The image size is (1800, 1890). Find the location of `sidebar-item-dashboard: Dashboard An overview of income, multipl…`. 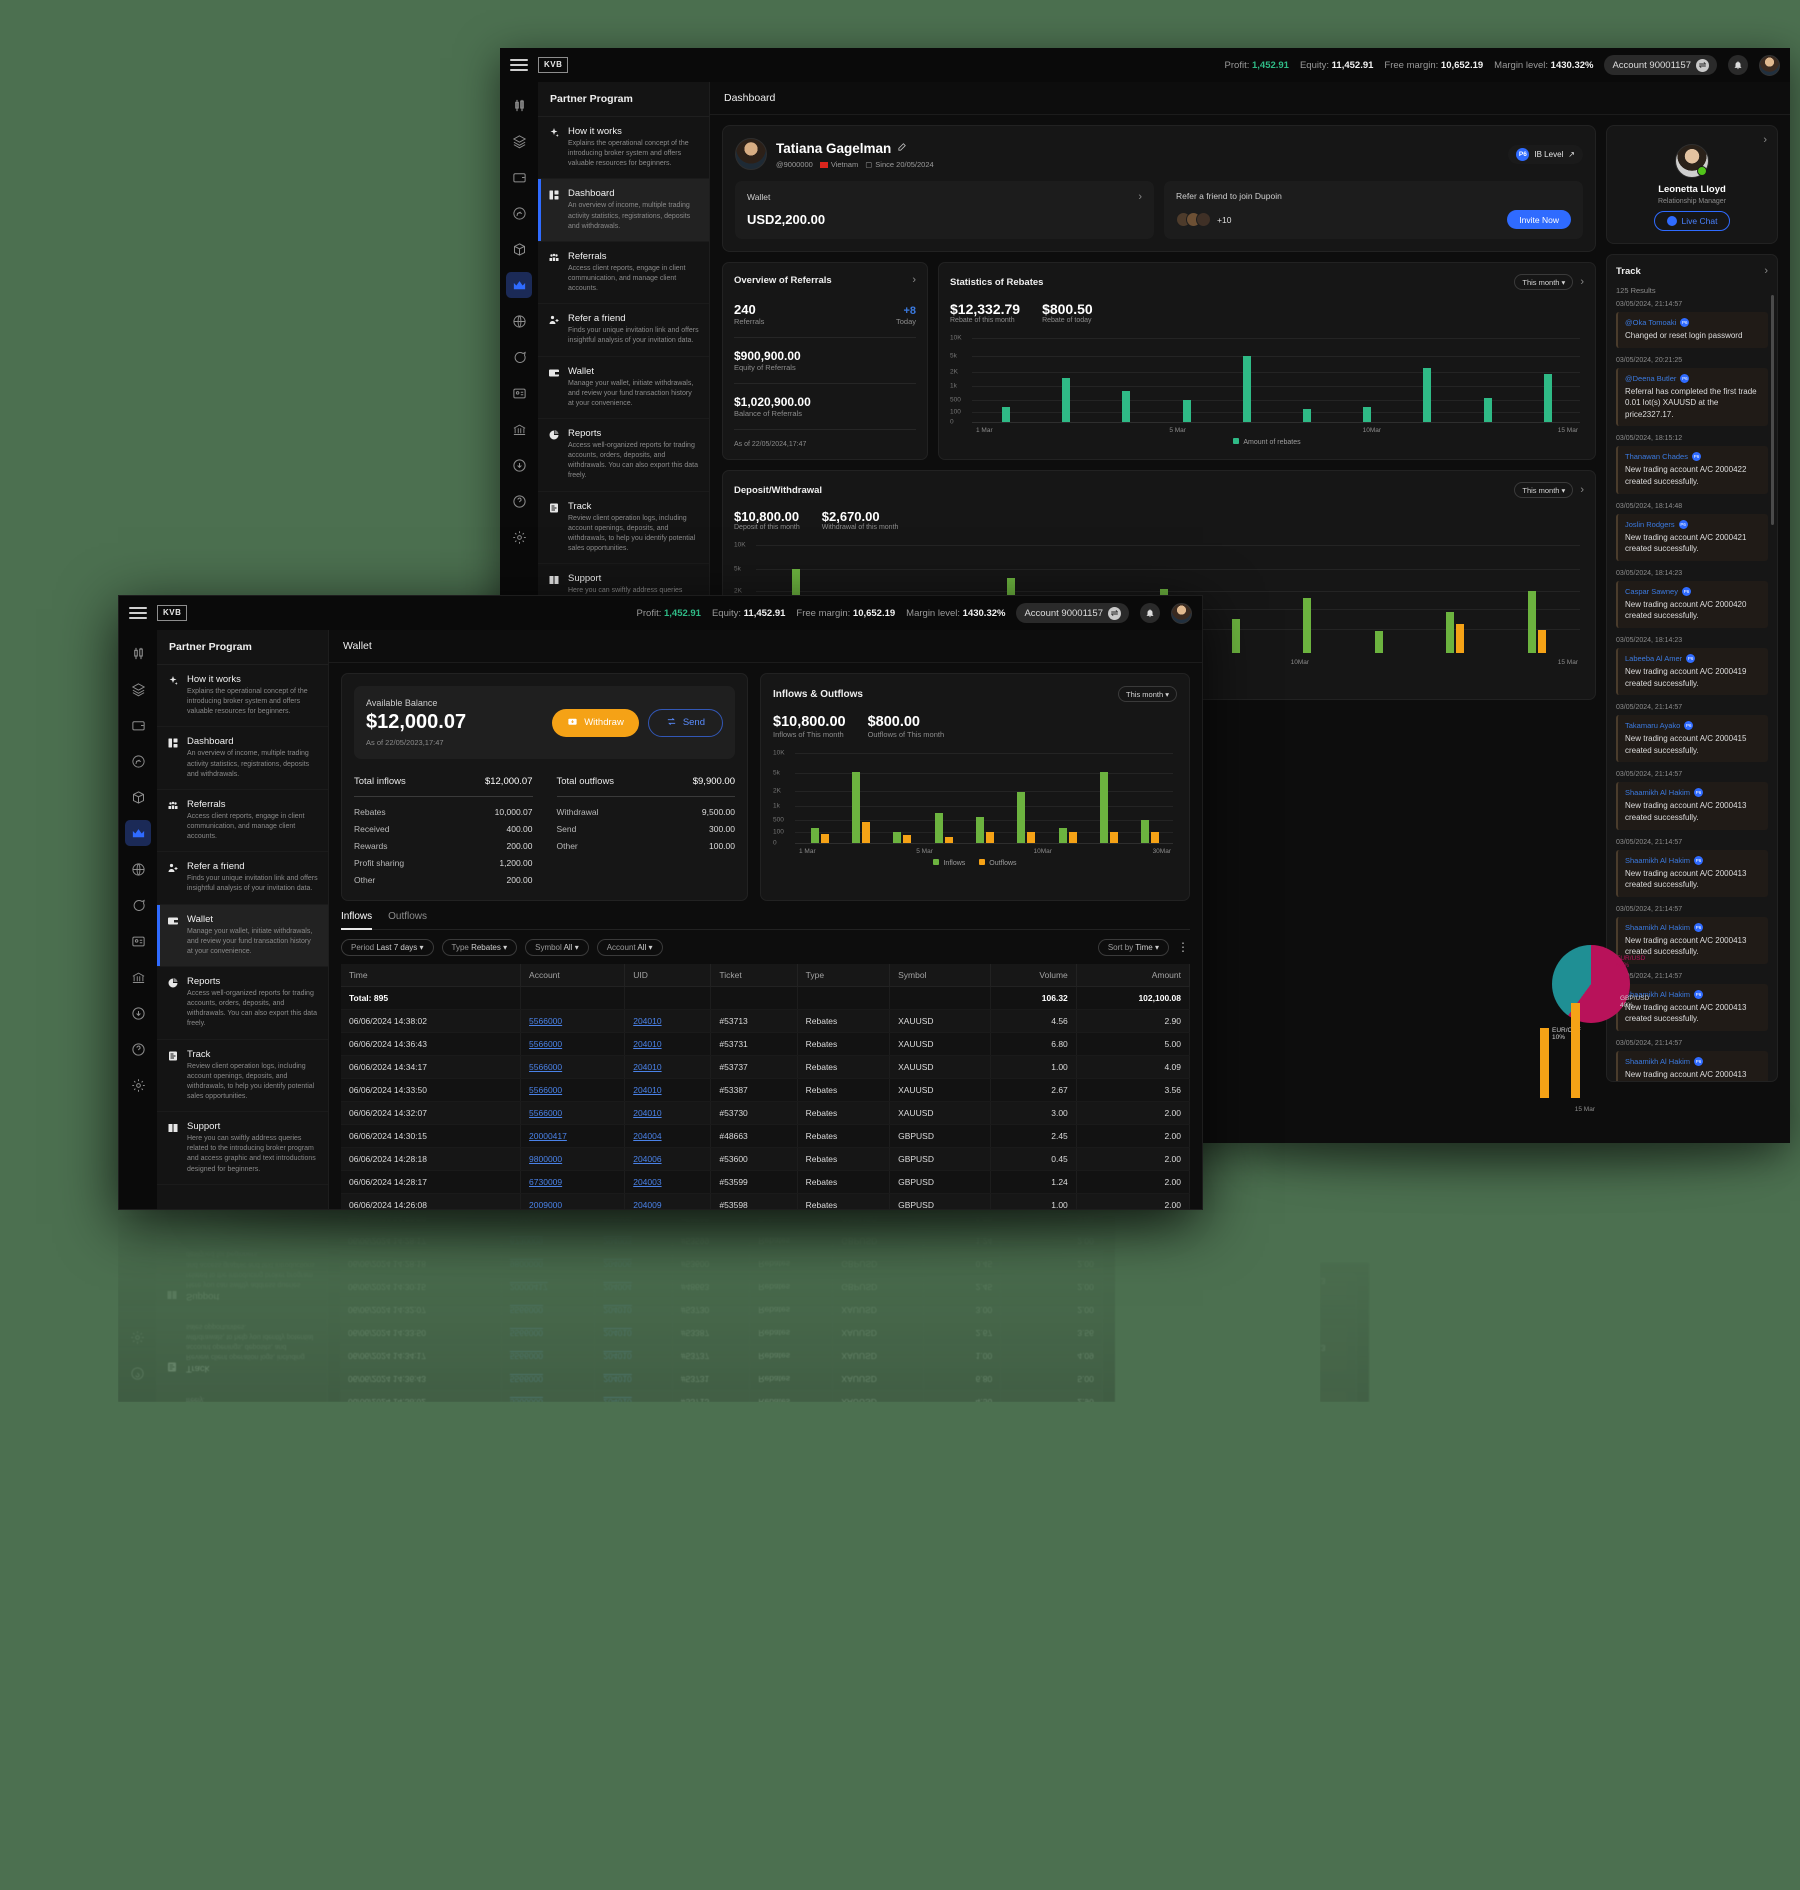

sidebar-item-dashboard: Dashboard An overview of income, multipl… is located at coordinates (242, 758).